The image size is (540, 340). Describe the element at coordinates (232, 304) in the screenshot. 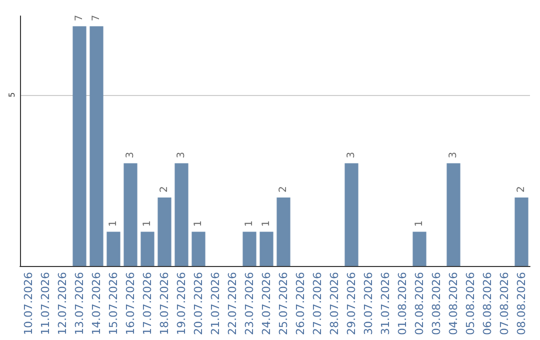

I see `x-tick-label: 22.07.2026` at that location.